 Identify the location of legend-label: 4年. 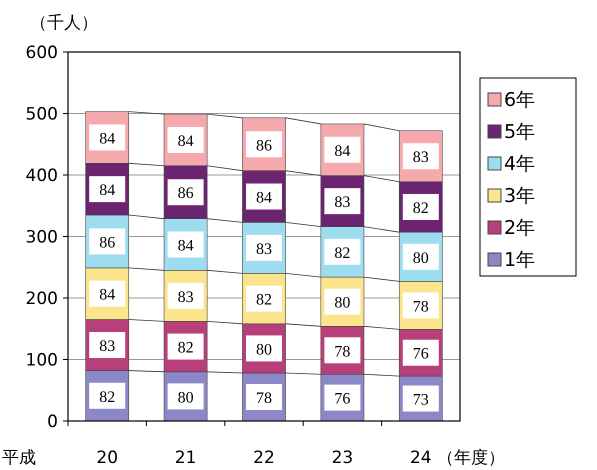
(520, 164).